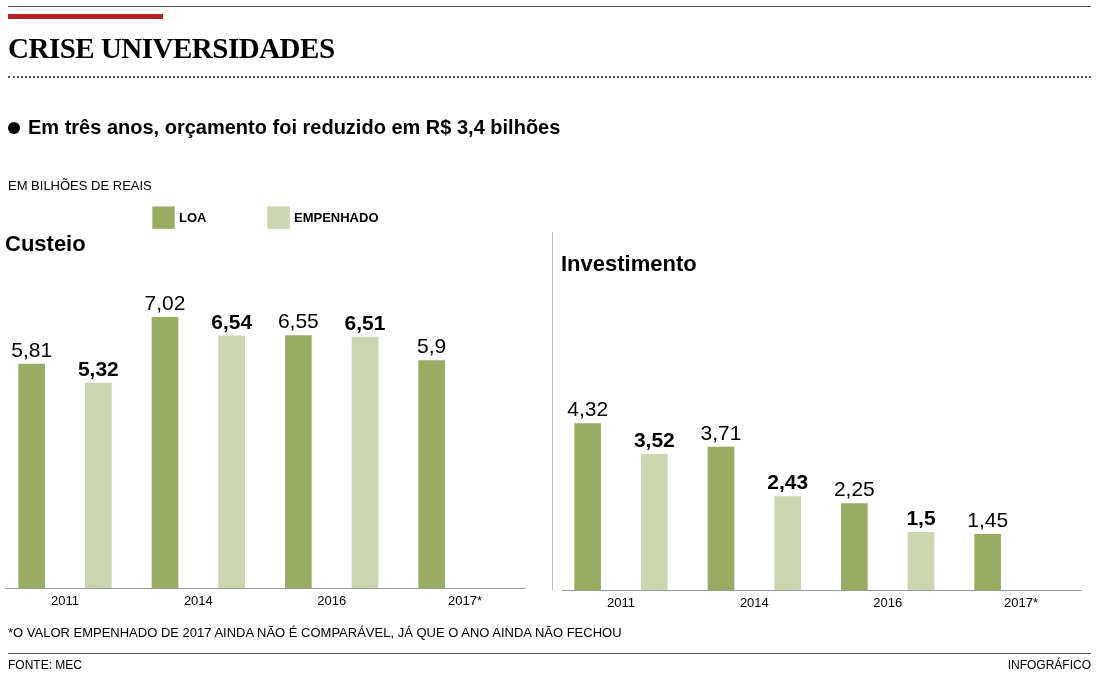 Image resolution: width=1099 pixels, height=677 pixels. I want to click on data-label: 5,81, so click(32, 349).